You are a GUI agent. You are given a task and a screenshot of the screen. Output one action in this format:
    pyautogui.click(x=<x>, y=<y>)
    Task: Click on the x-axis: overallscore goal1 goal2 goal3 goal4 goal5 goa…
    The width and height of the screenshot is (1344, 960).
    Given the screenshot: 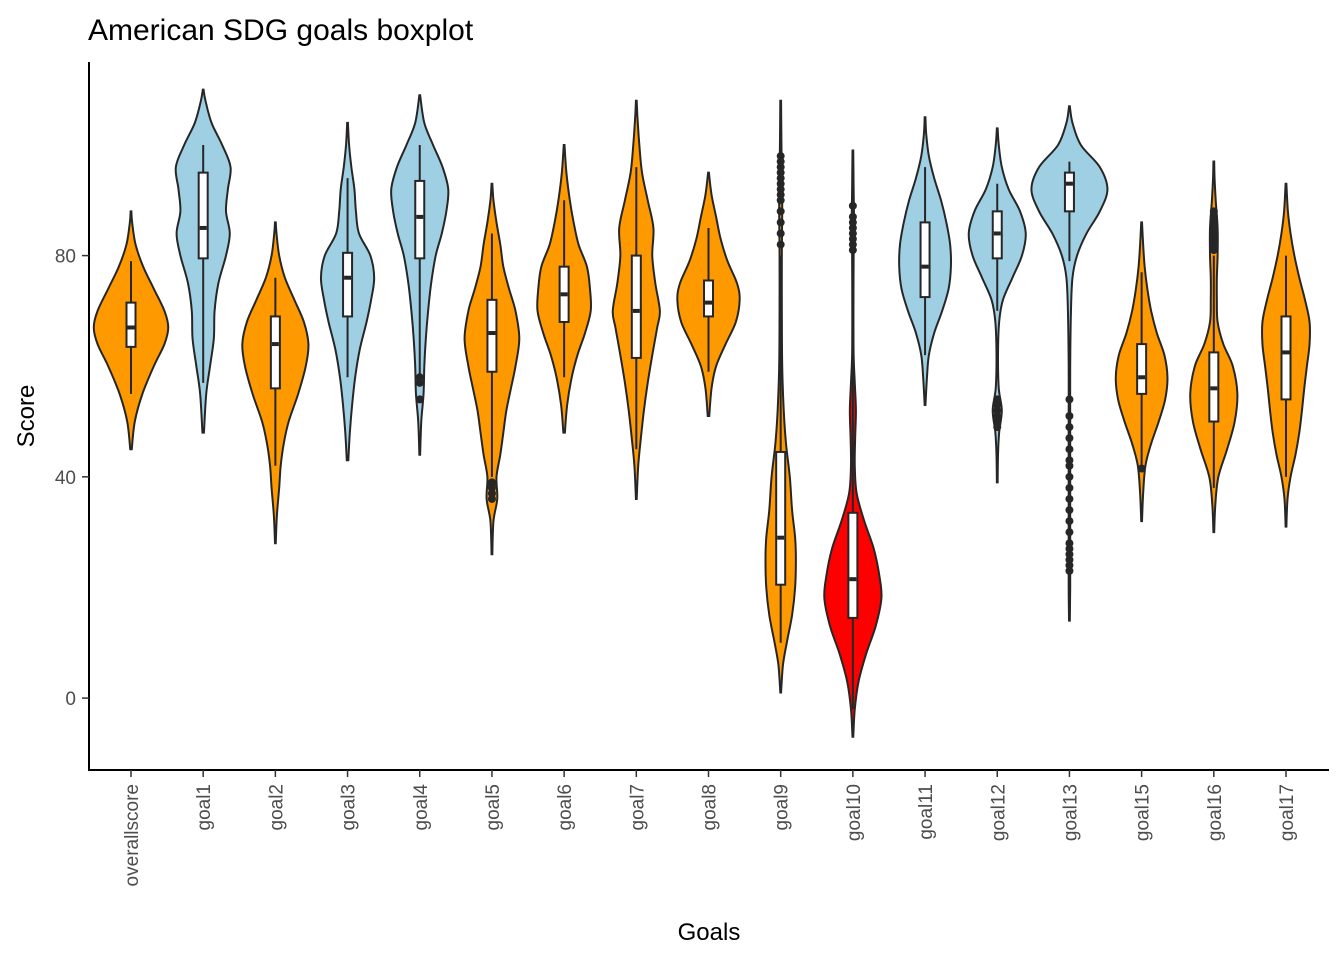 What is the action you would take?
    pyautogui.click(x=710, y=828)
    